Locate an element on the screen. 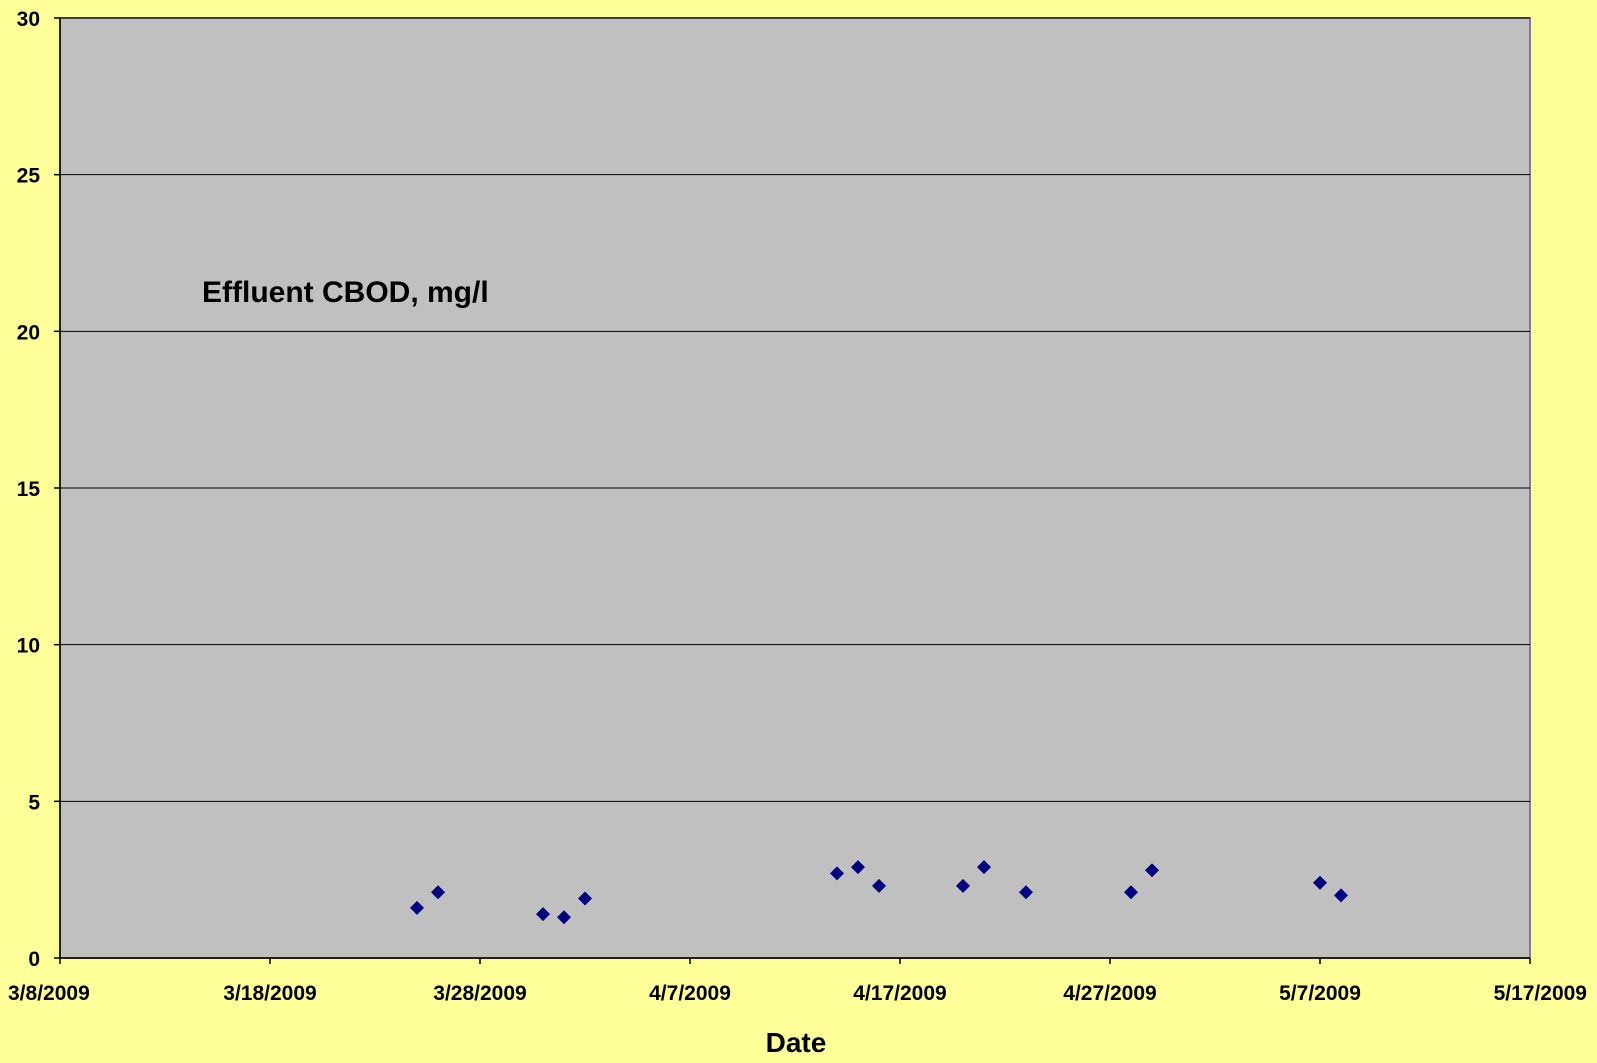  x-tick-label: 5/7/2009 is located at coordinates (1320, 993).